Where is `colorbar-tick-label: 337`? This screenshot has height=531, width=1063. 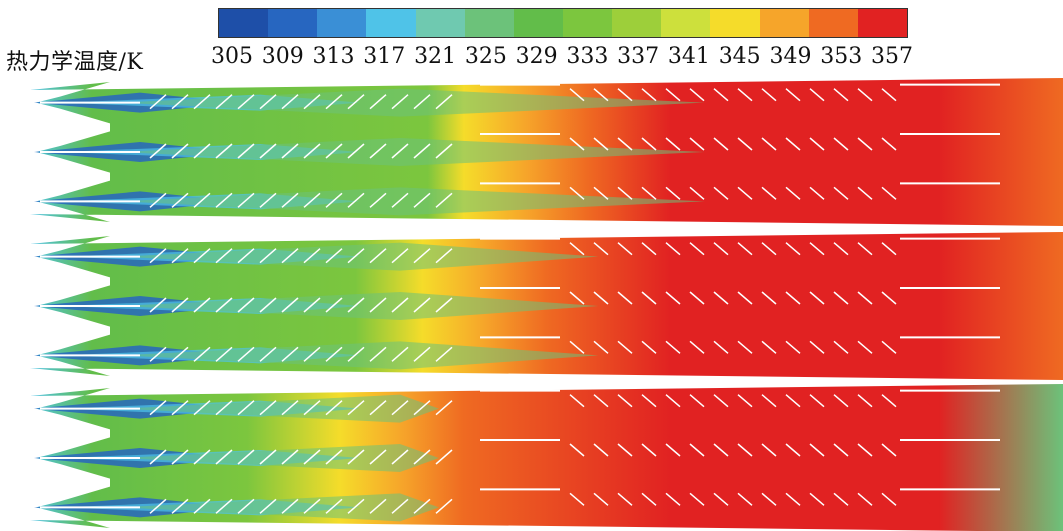
colorbar-tick-label: 337 is located at coordinates (638, 56).